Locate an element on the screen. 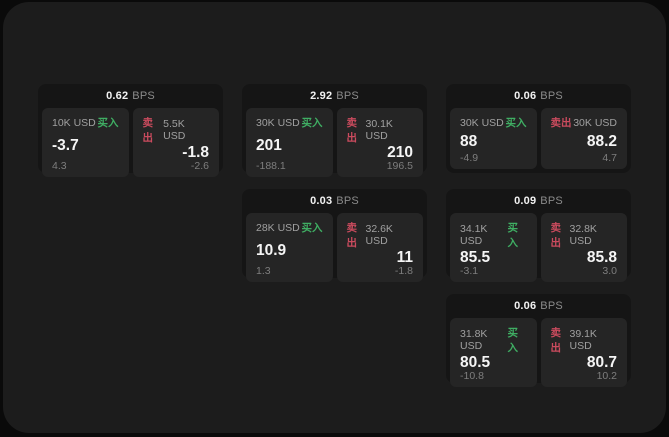 The width and height of the screenshot is (669, 437). sell-panel-top: 卖出 30.1K USD is located at coordinates (380, 130).